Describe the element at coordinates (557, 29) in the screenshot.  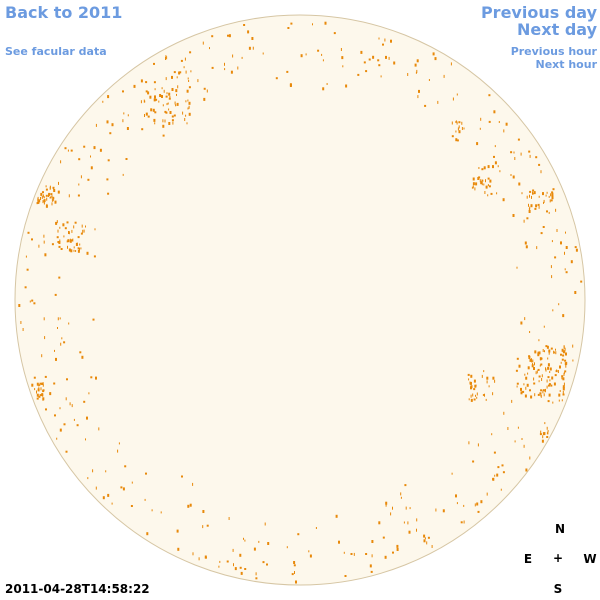
I see `next-day-link: Next day` at that location.